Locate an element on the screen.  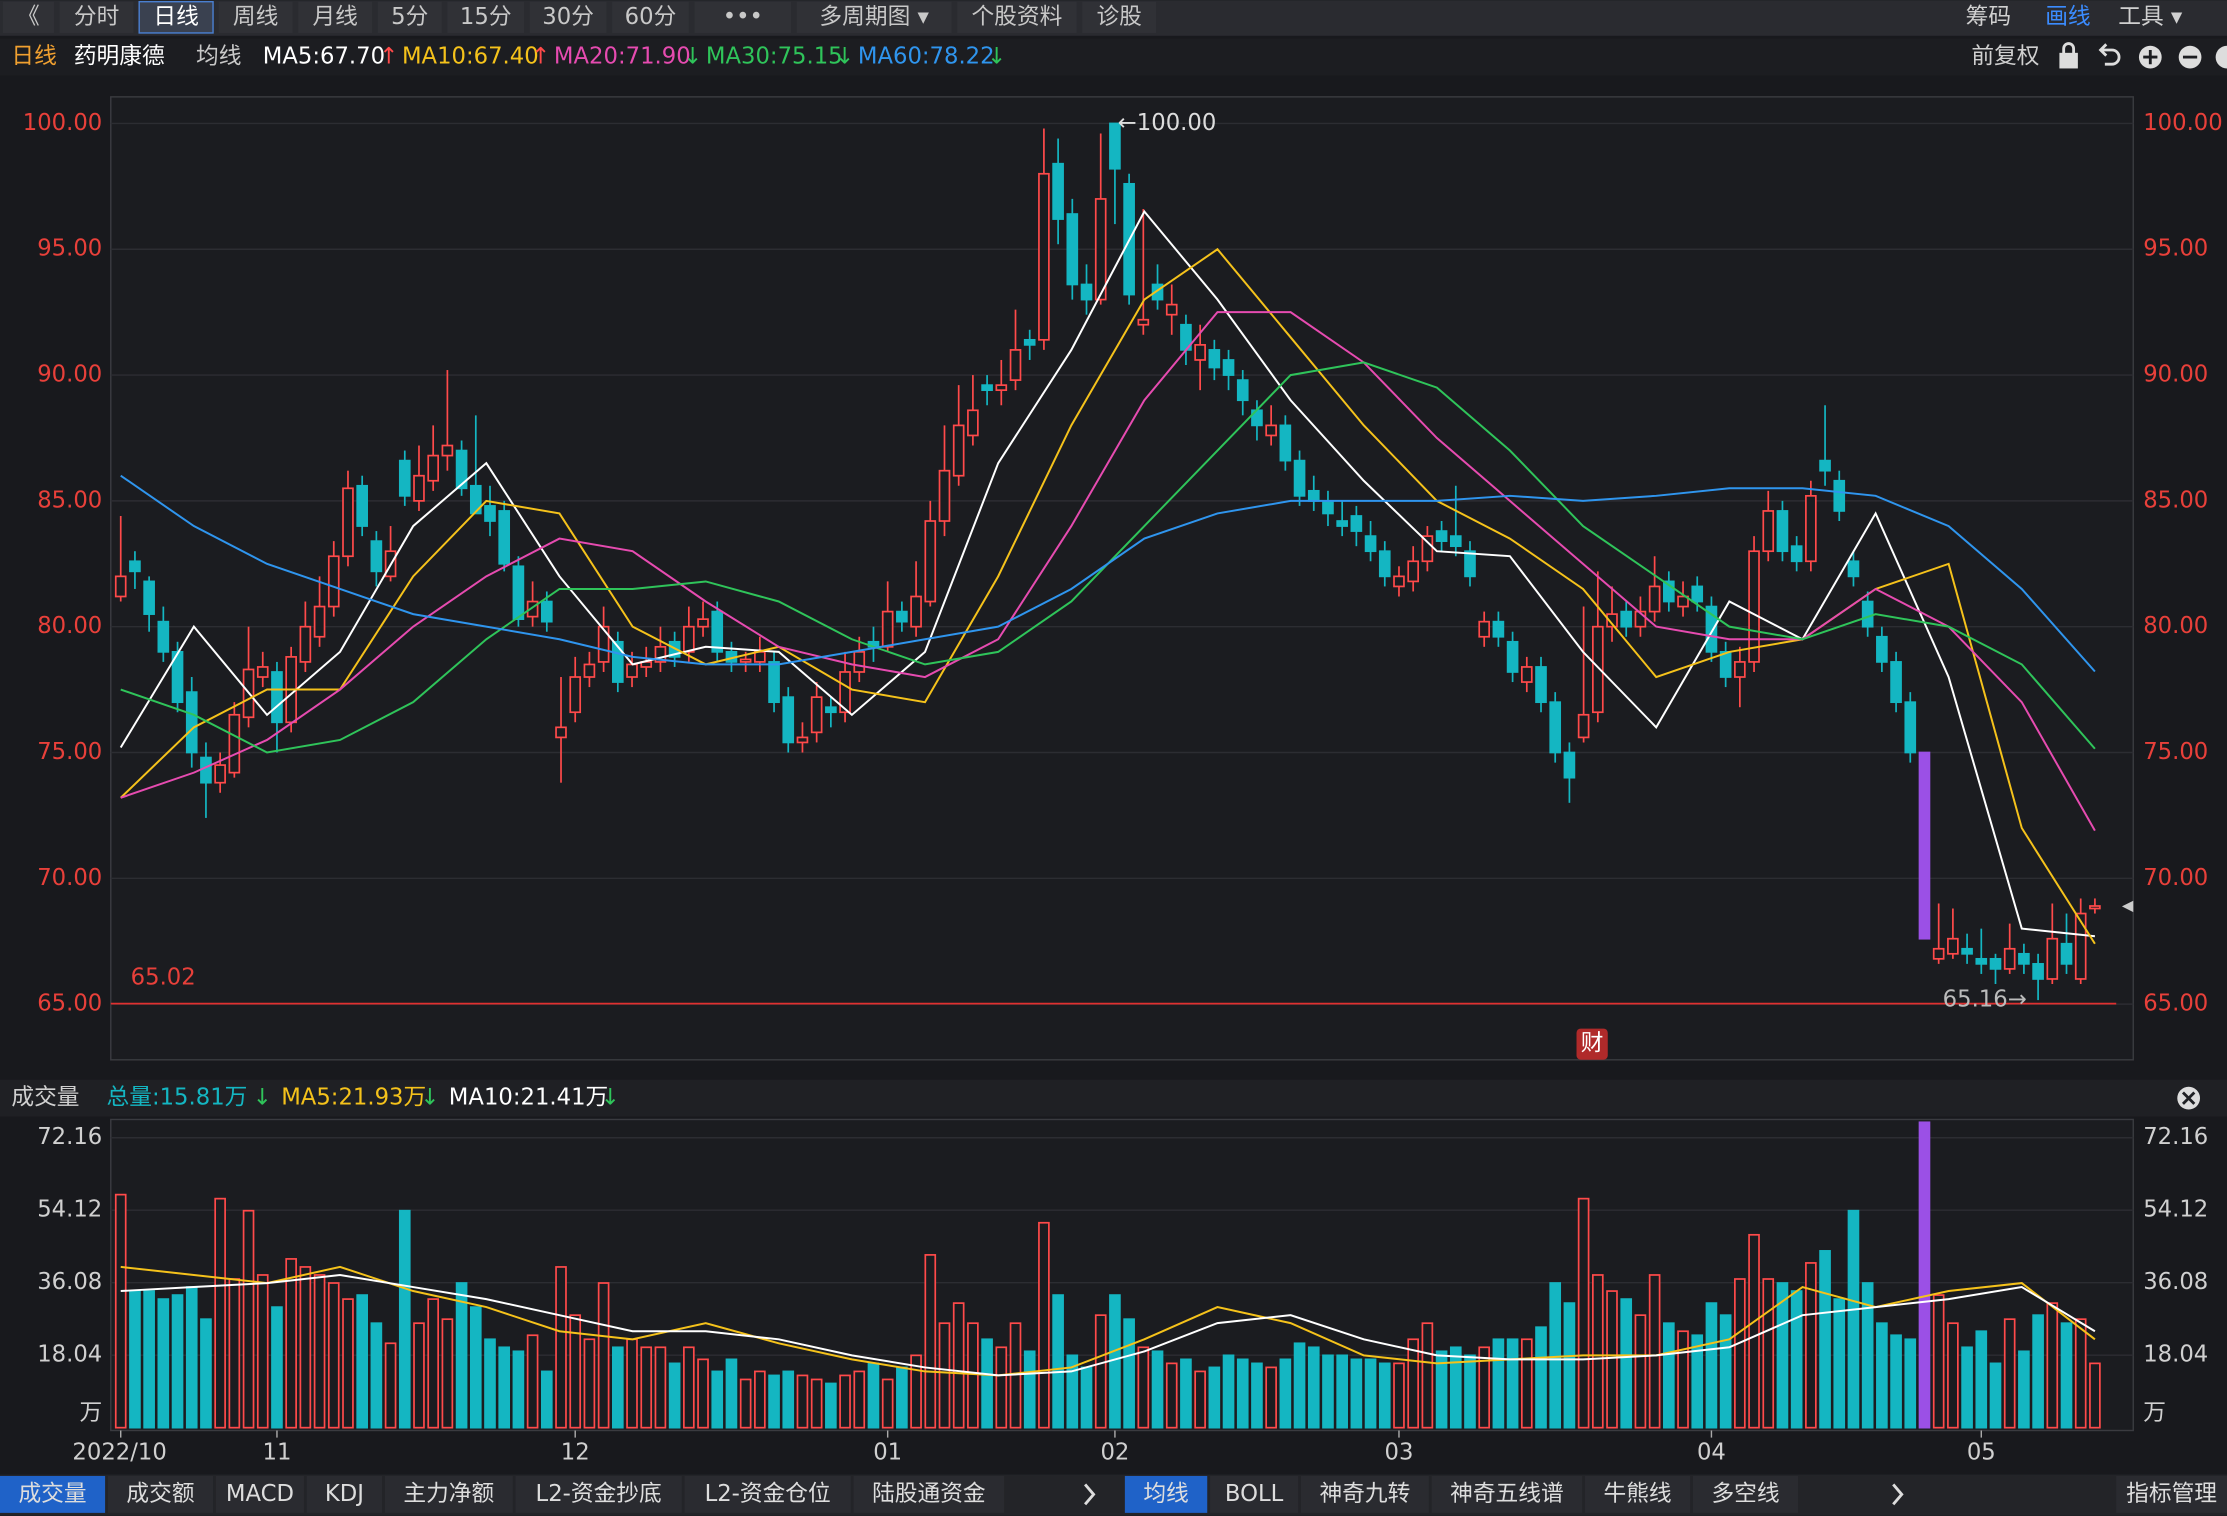
x-tick-label: 05 is located at coordinates (1981, 1453).